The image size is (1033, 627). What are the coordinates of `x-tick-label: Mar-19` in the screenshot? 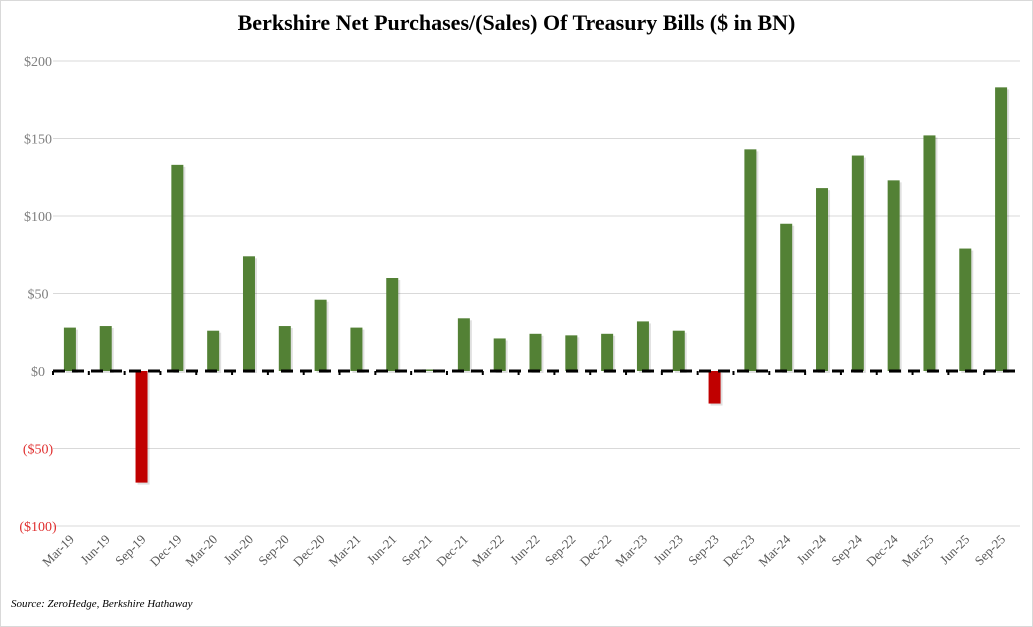 It's located at (58, 551).